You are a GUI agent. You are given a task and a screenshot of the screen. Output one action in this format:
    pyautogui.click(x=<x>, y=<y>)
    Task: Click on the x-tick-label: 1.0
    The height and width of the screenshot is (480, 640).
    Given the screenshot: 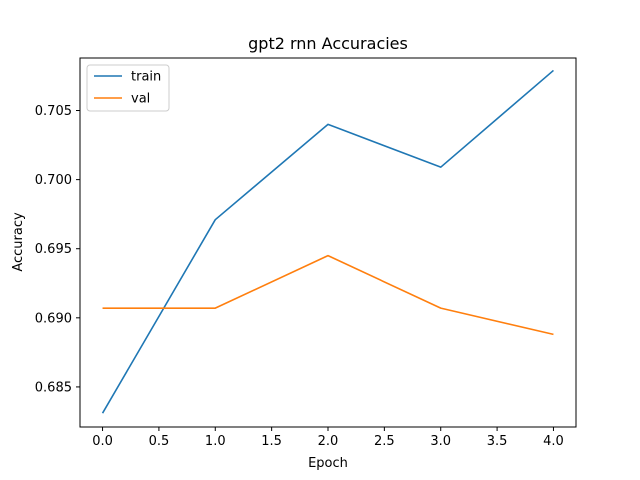 What is the action you would take?
    pyautogui.click(x=215, y=441)
    